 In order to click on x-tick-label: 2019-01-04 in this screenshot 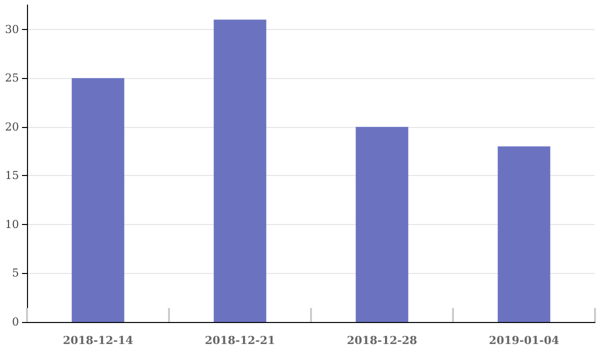, I will do `click(524, 340)`.